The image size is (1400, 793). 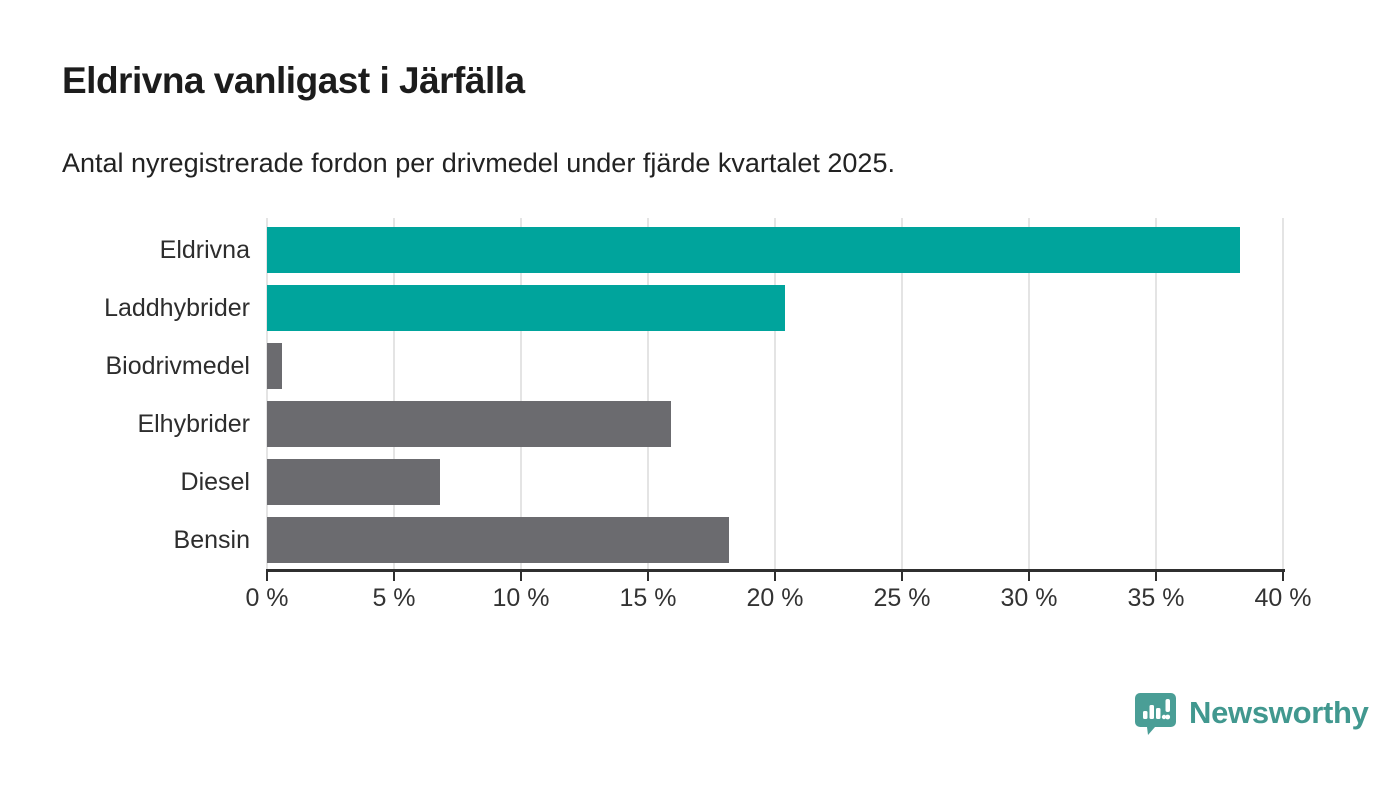 What do you see at coordinates (1283, 598) in the screenshot?
I see `x-tick-label-40: 40 %` at bounding box center [1283, 598].